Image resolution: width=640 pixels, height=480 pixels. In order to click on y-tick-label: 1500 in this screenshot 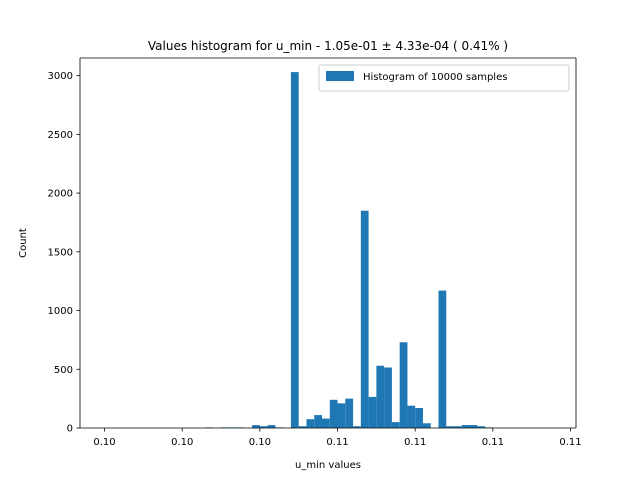, I will do `click(60, 252)`.